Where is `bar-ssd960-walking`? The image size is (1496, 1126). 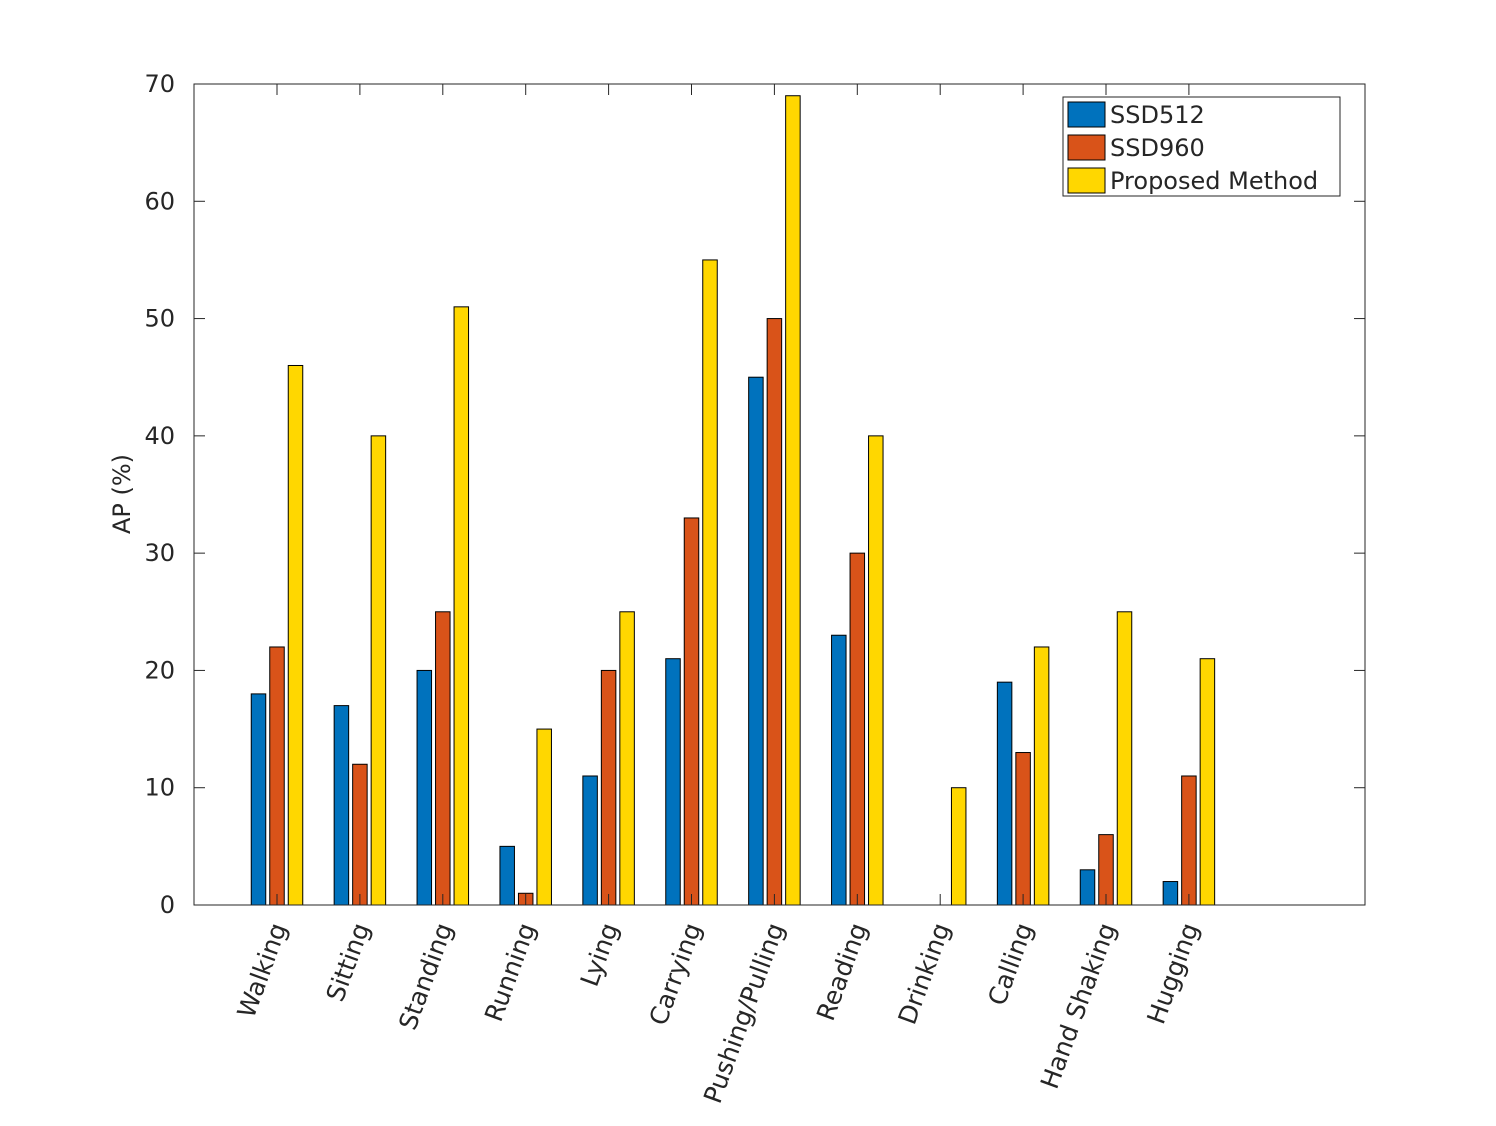 bar-ssd960-walking is located at coordinates (277, 776).